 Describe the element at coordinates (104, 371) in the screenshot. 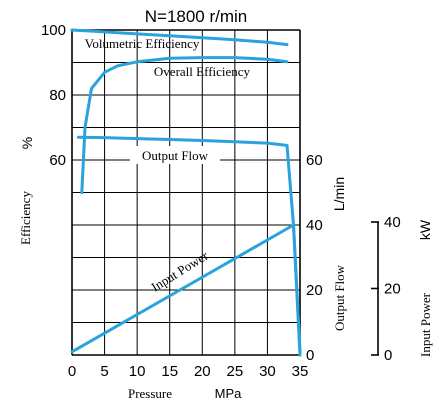

I see `x-tick-label: 5` at that location.